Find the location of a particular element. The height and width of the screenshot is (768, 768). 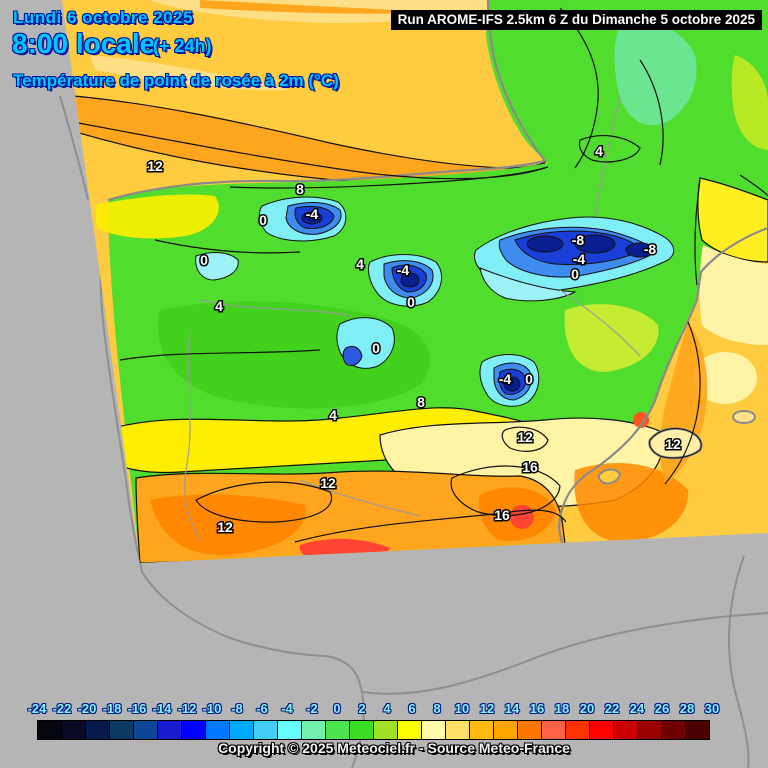

colorbar is located at coordinates (373, 730).